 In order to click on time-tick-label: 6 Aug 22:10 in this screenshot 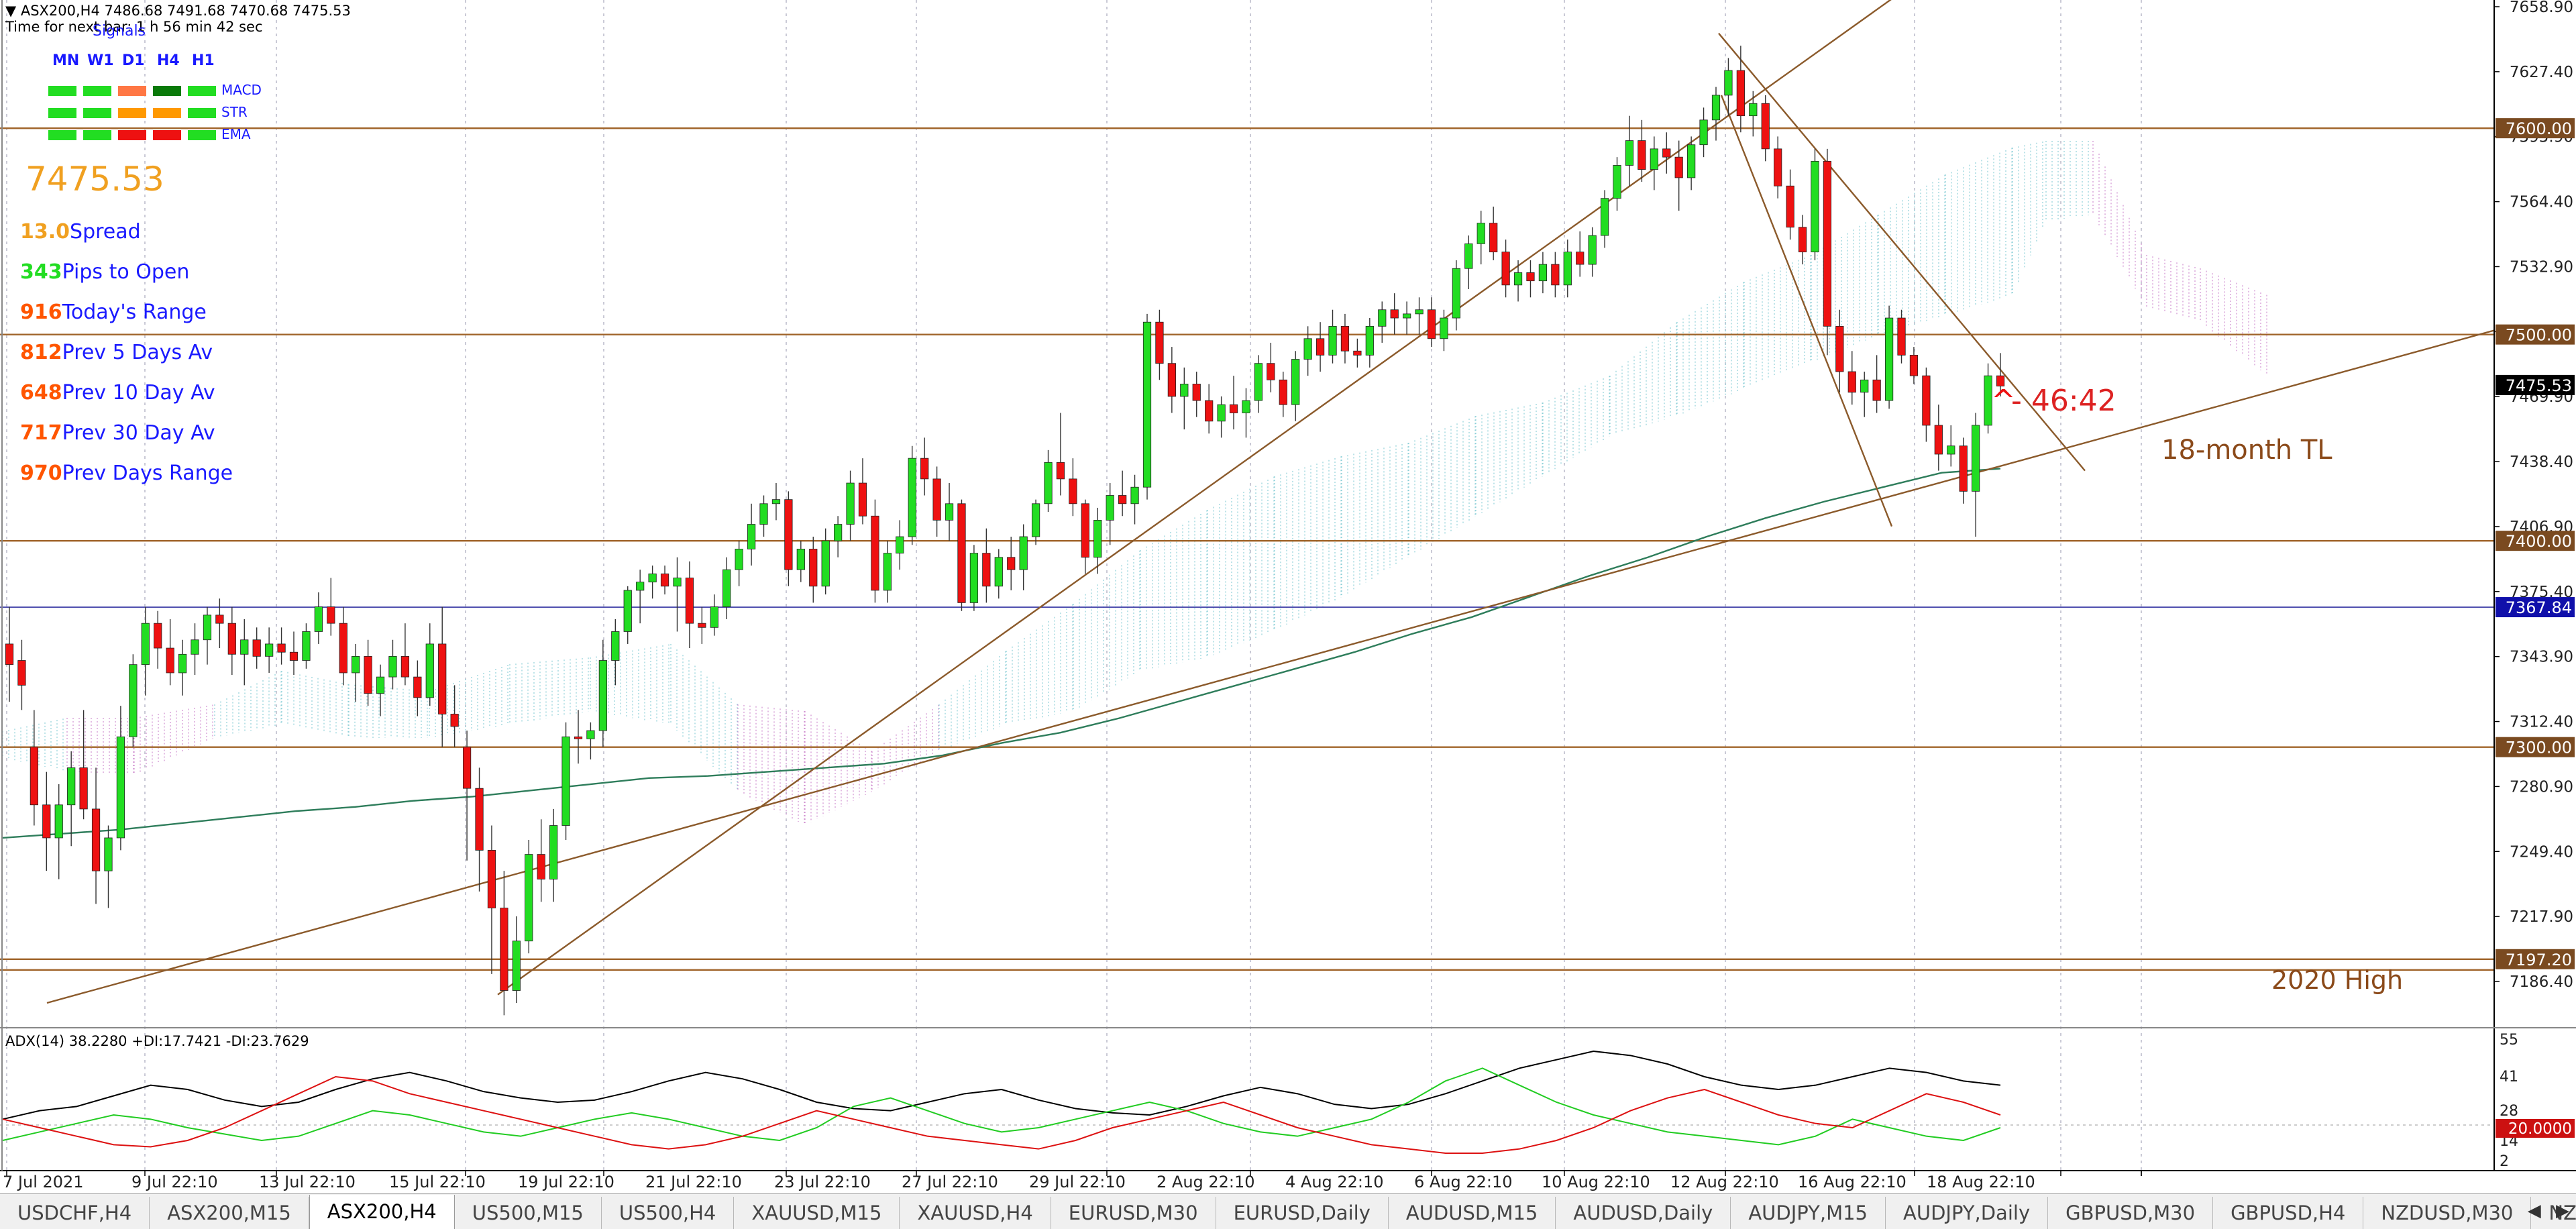, I will do `click(1463, 1182)`.